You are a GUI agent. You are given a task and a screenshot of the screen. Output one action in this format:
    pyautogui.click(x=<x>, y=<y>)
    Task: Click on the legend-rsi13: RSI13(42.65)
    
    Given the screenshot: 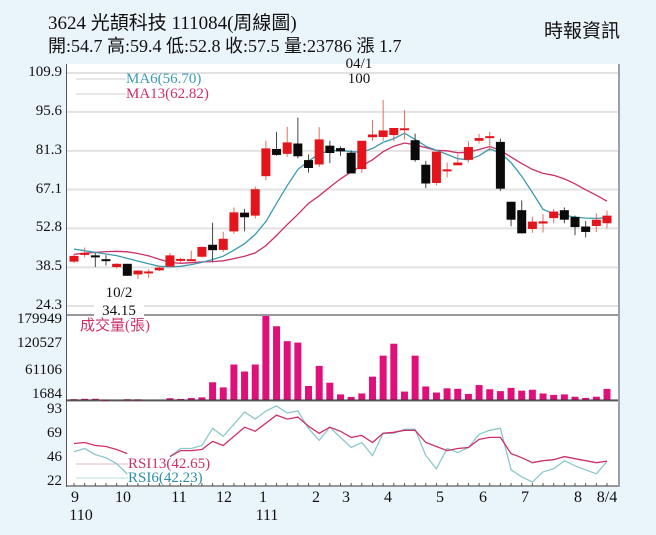 What is the action you would take?
    pyautogui.click(x=169, y=464)
    